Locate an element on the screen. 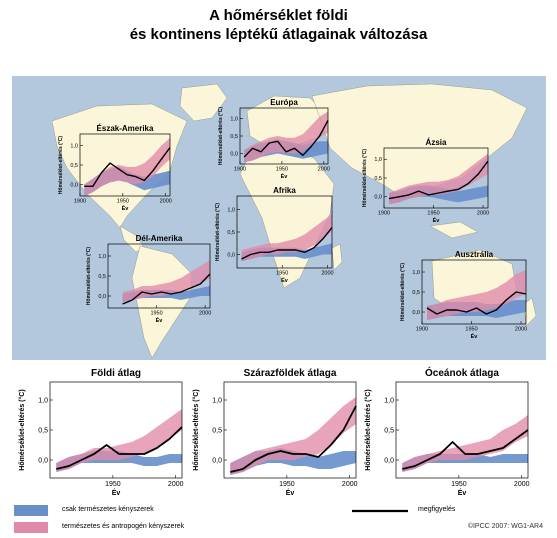 This screenshot has width=557, height=538. chart-title: Európa is located at coordinates (284, 102).